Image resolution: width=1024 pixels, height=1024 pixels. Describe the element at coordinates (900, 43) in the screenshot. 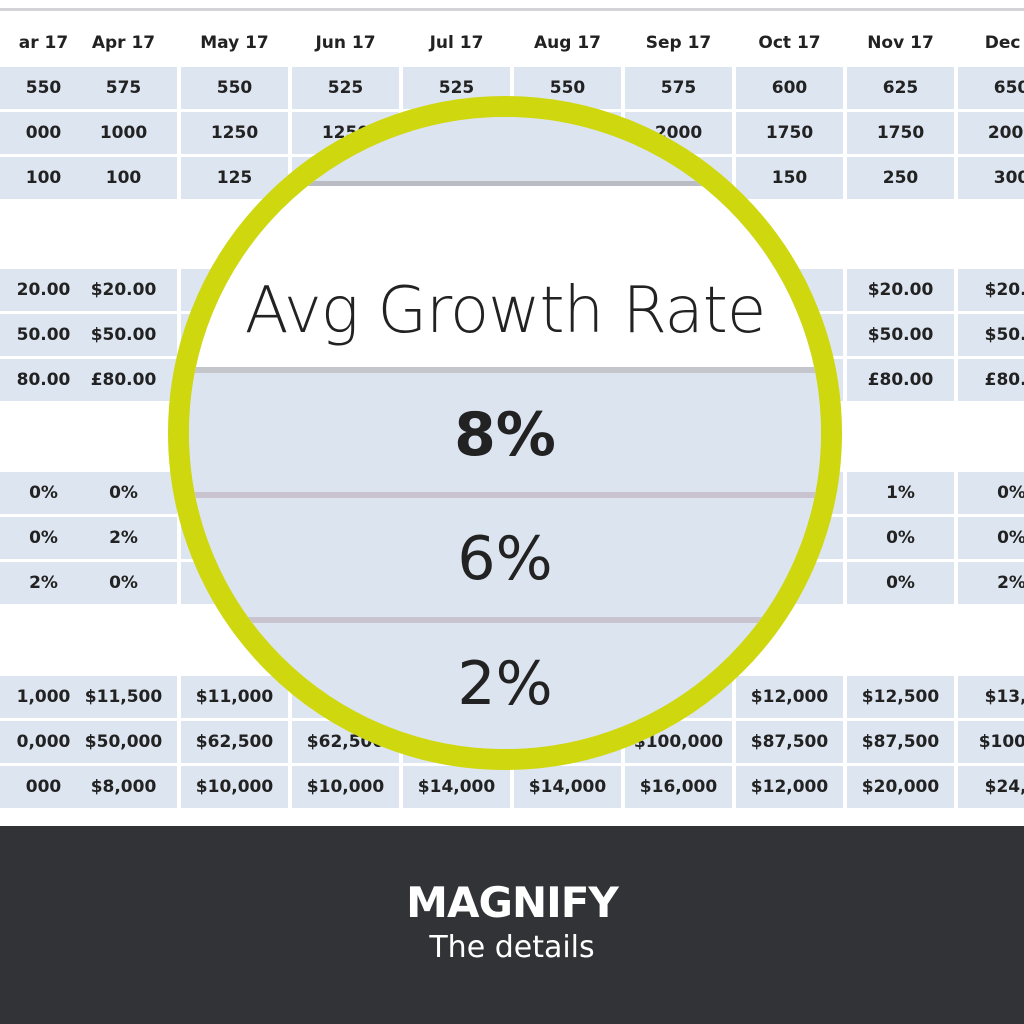

I see `column-header: Nov 17` at that location.